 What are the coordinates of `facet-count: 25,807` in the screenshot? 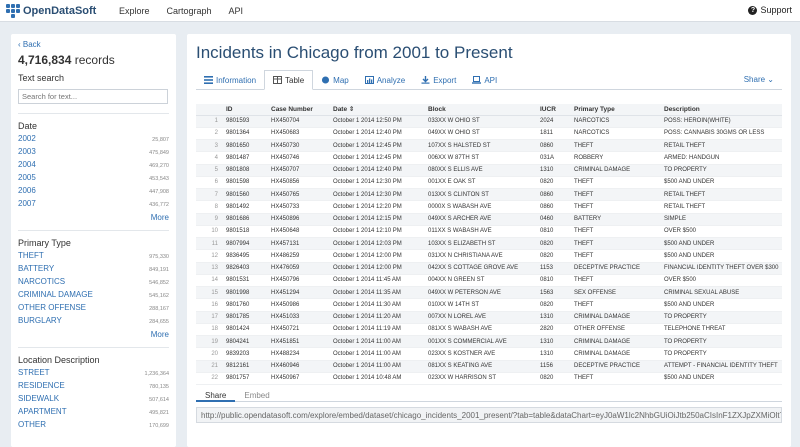 It's located at (160, 140).